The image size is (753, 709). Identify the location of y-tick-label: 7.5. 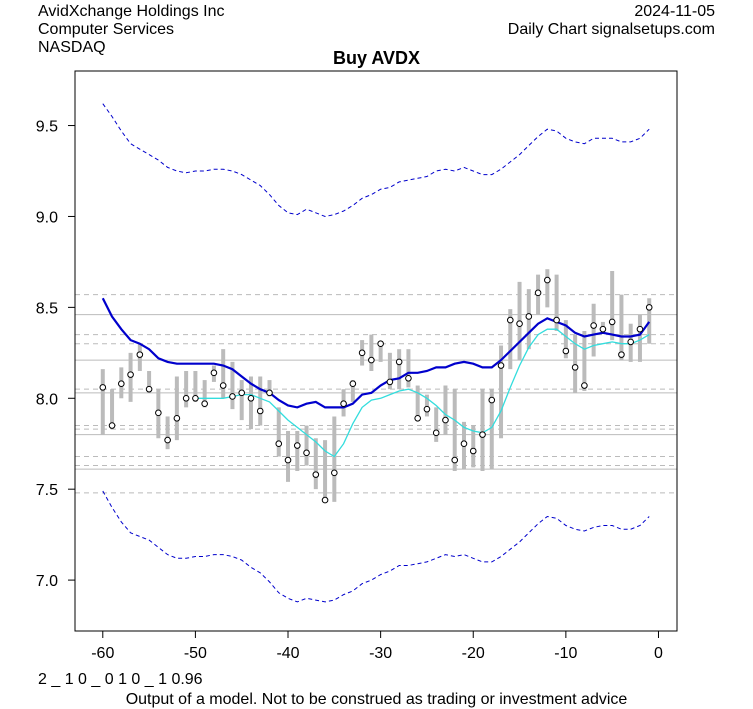
(47, 490).